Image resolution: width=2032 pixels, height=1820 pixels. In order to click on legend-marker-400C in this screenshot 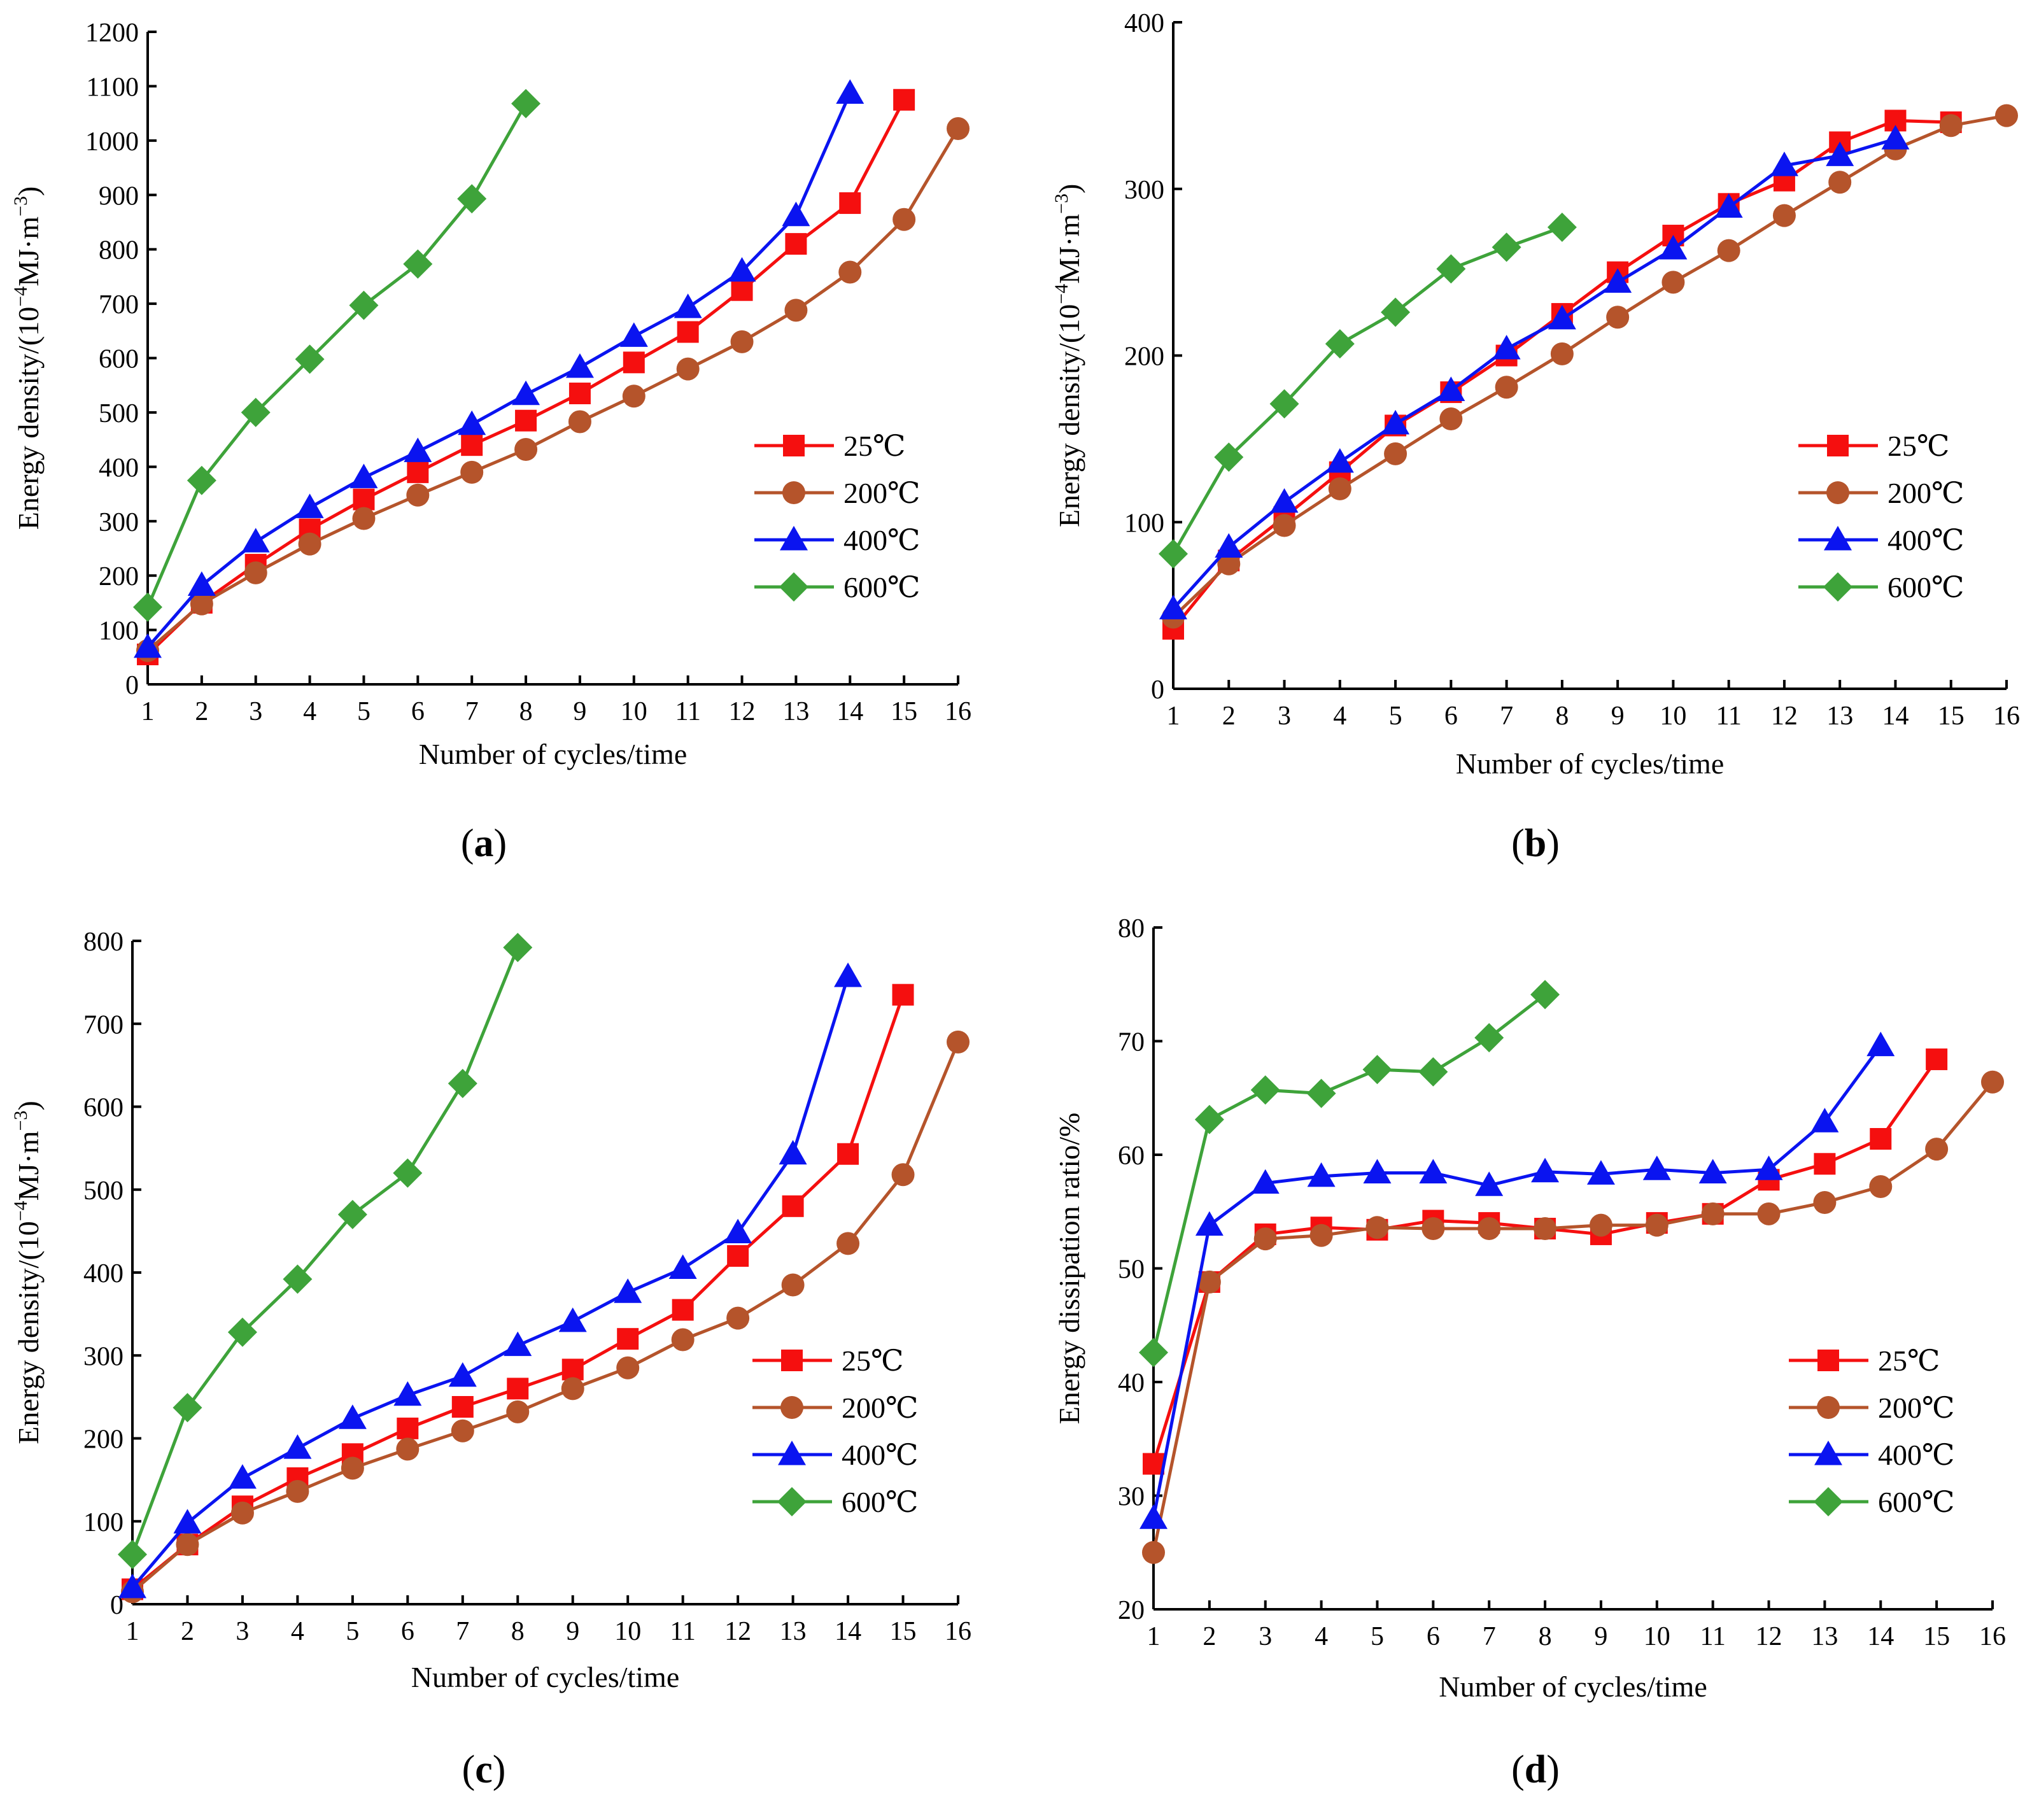, I will do `click(1828, 1453)`.